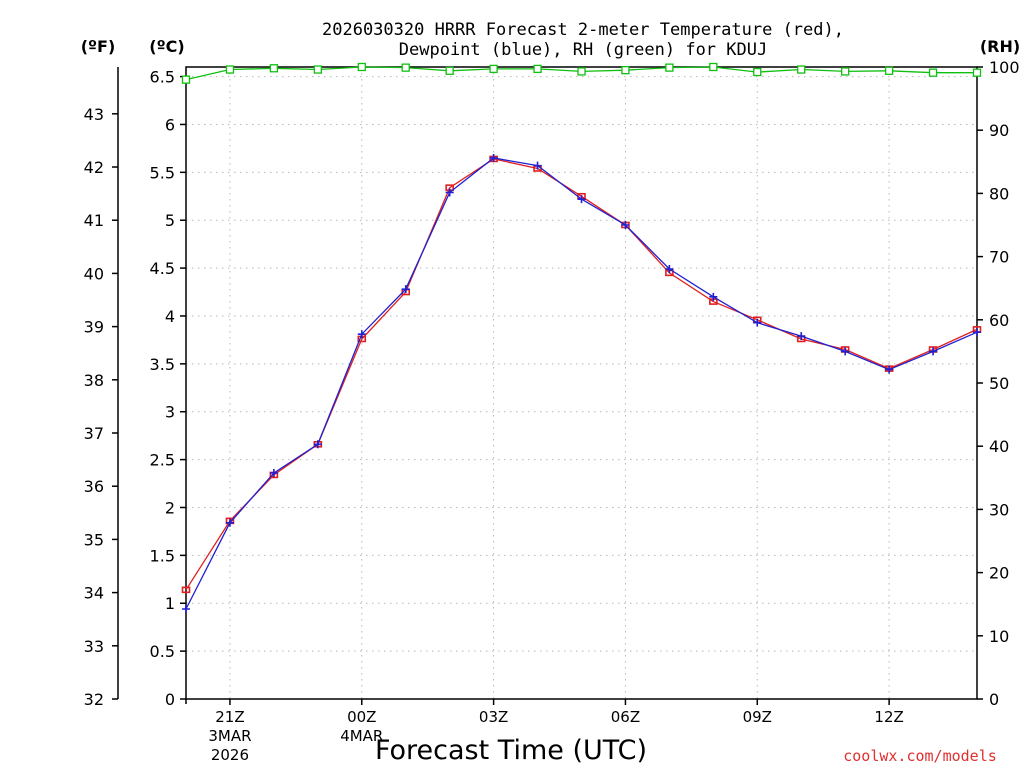  Describe the element at coordinates (1000, 46) in the screenshot. I see `rh-unit-label: (RH)` at that location.